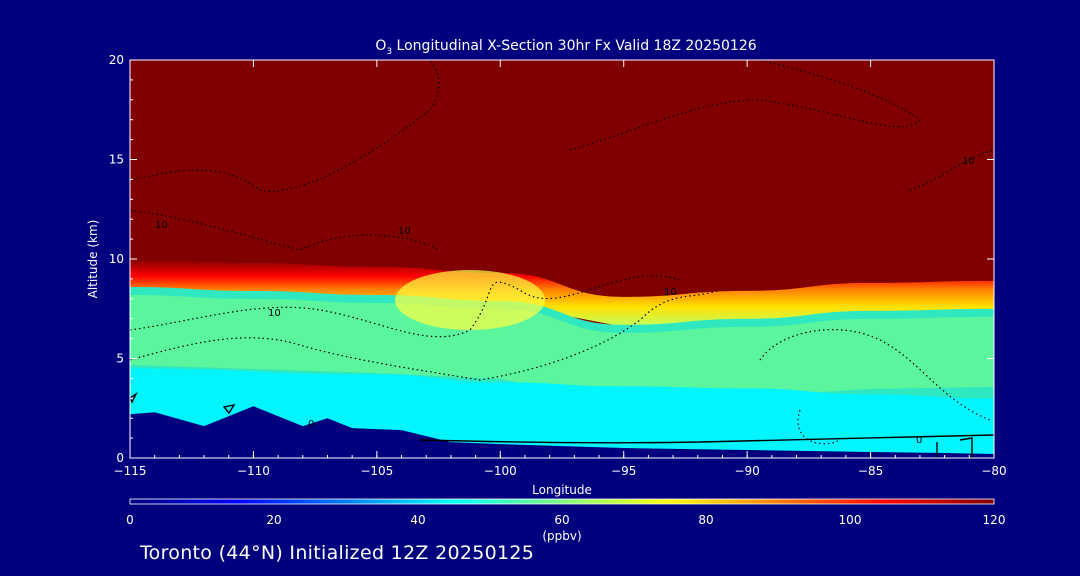 The image size is (1080, 576). I want to click on colorbar-unit-label: (ppbv), so click(561, 536).